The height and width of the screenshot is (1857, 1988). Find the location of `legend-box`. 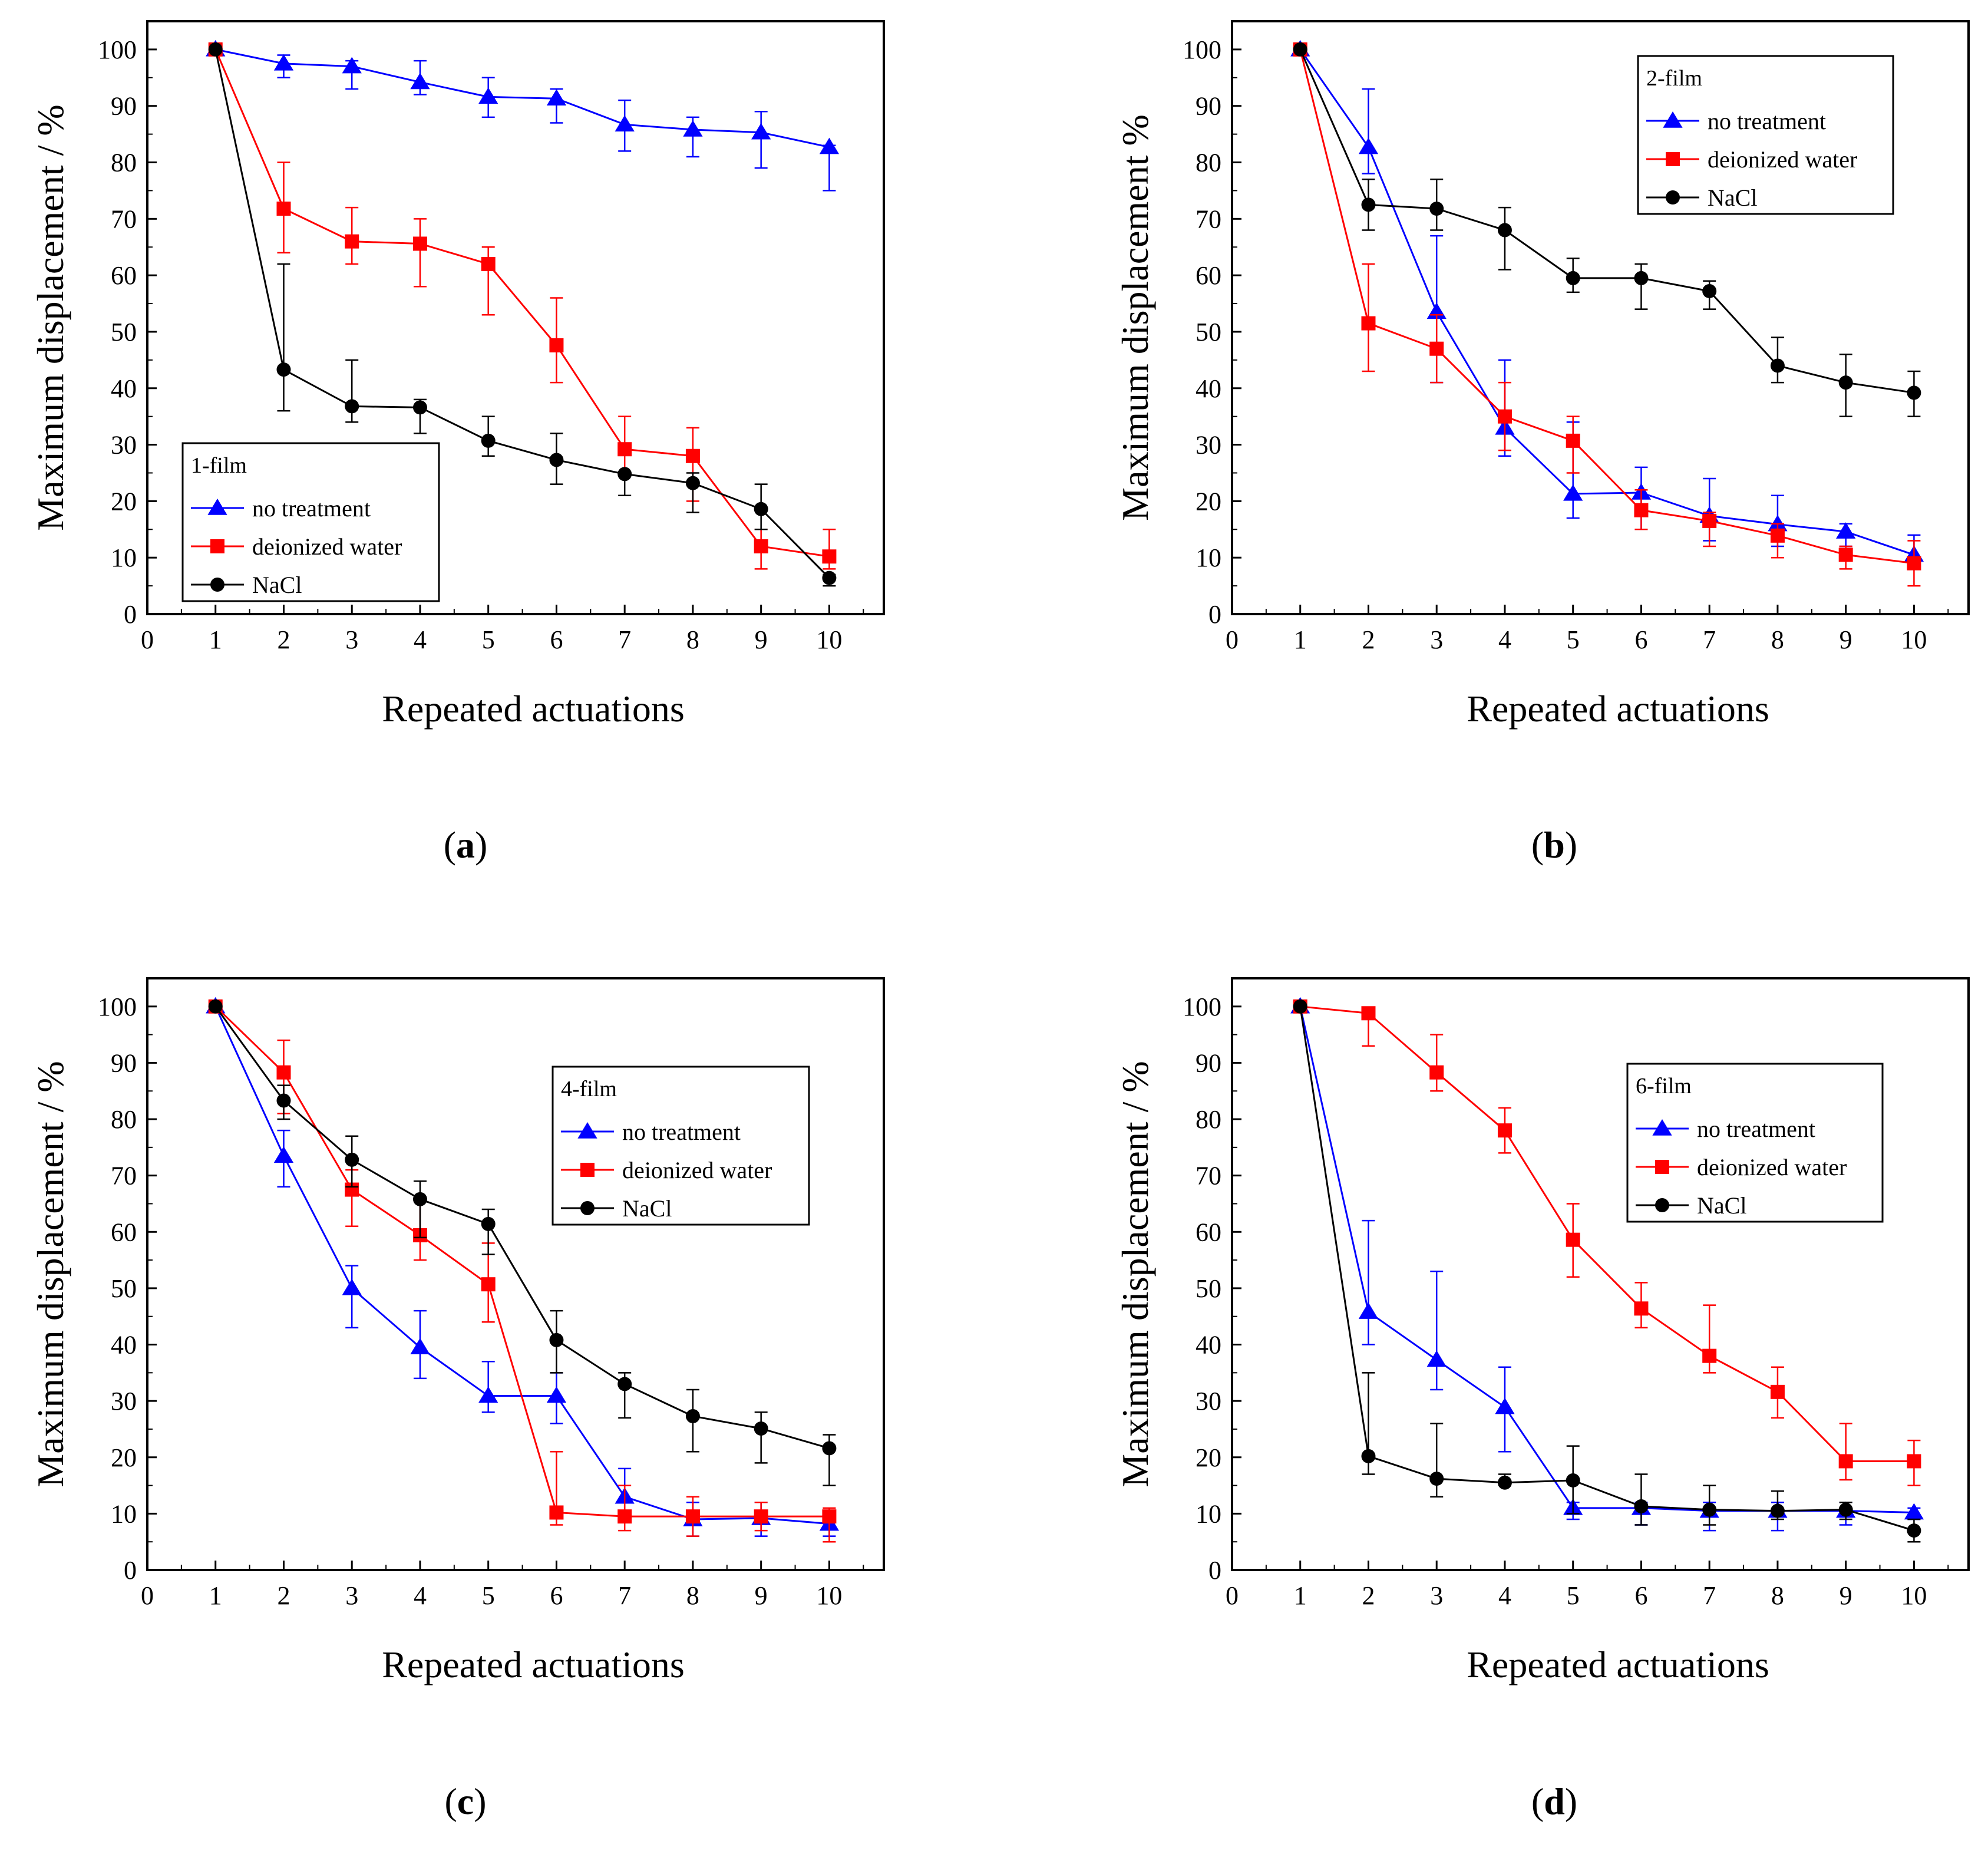

legend-box is located at coordinates (1755, 1143).